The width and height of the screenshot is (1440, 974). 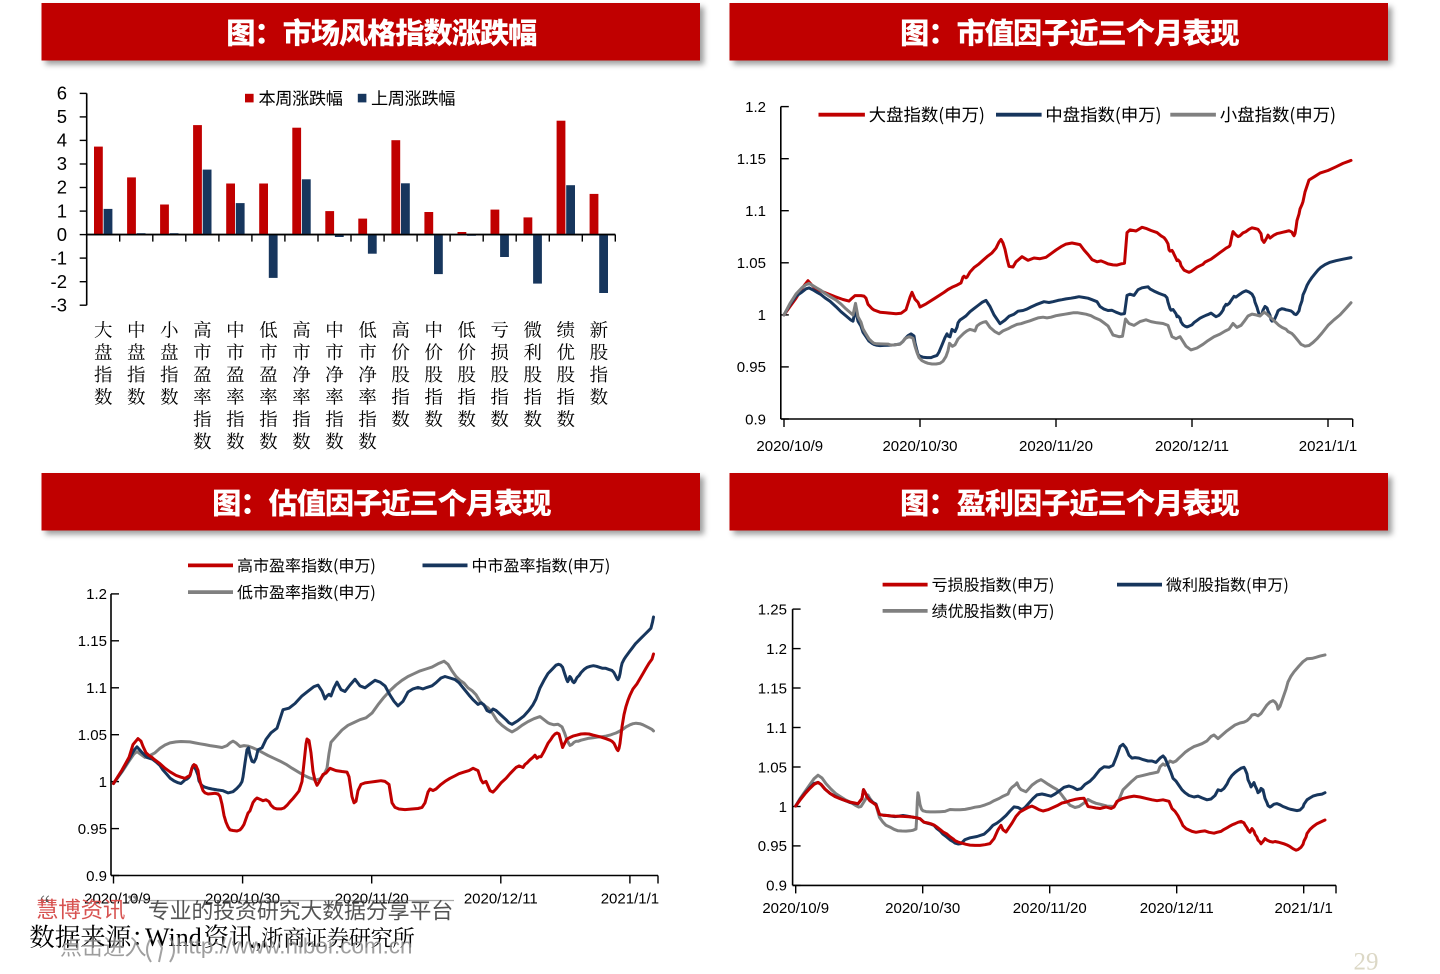 What do you see at coordinates (62, 187) in the screenshot?
I see `svg-text: 2` at bounding box center [62, 187].